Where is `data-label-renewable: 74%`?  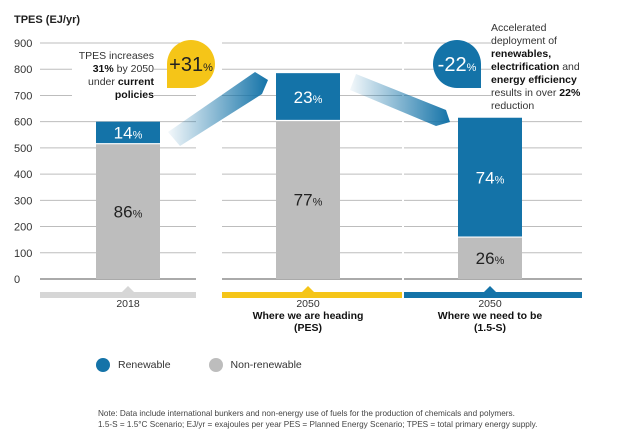
data-label-renewable: 74% is located at coordinates (490, 177).